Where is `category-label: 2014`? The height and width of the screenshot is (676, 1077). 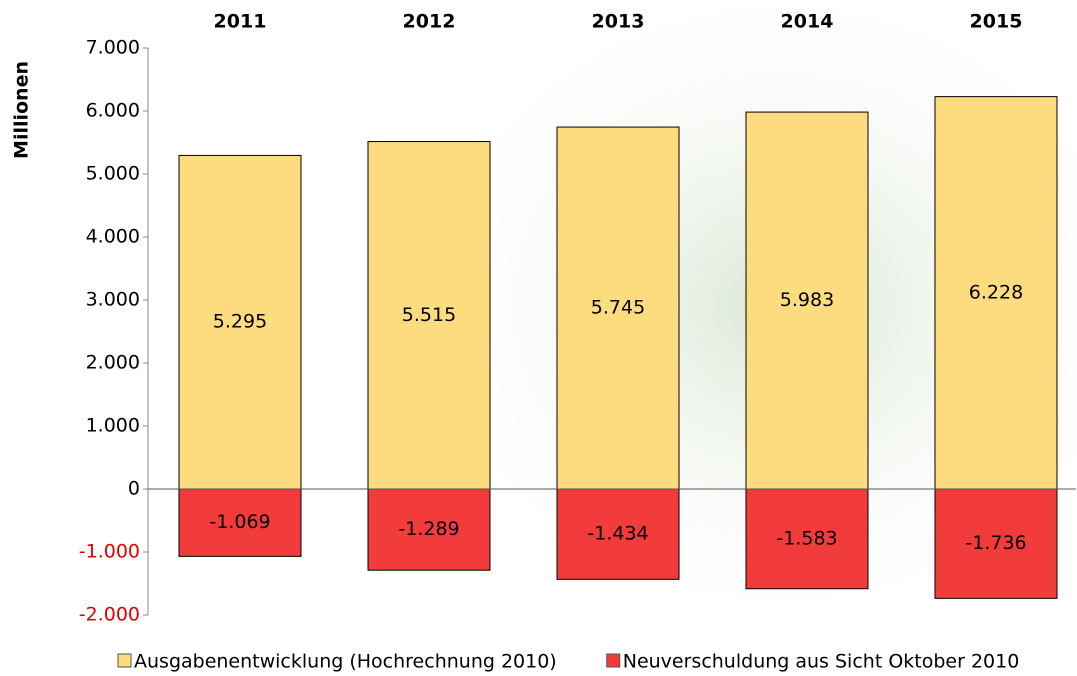 category-label: 2014 is located at coordinates (807, 22).